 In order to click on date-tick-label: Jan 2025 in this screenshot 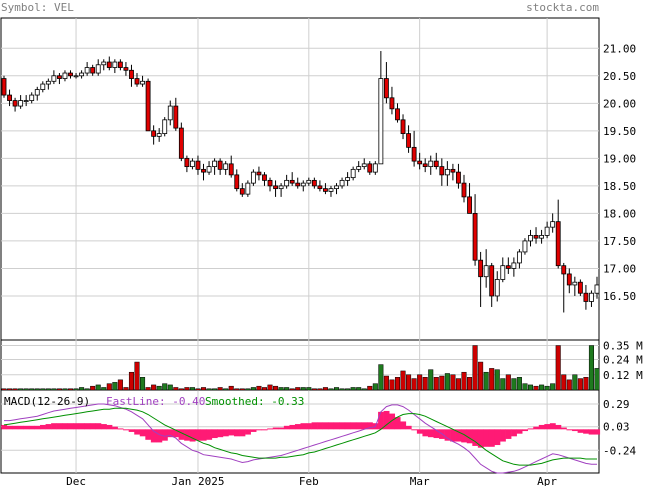, I will do `click(197, 480)`.